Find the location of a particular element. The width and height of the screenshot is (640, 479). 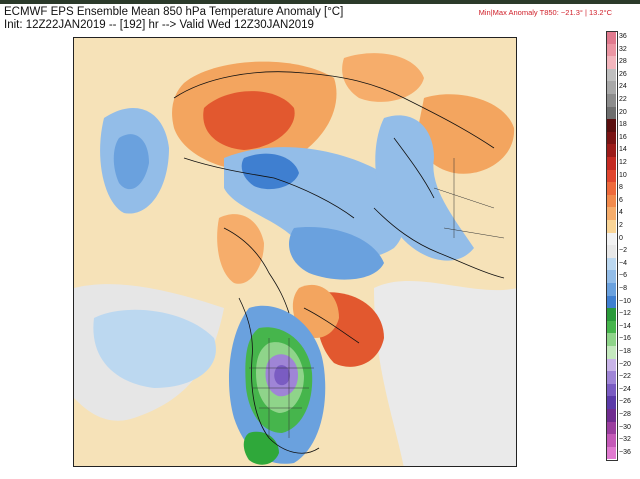

color-scale-label: 10 is located at coordinates (623, 175).